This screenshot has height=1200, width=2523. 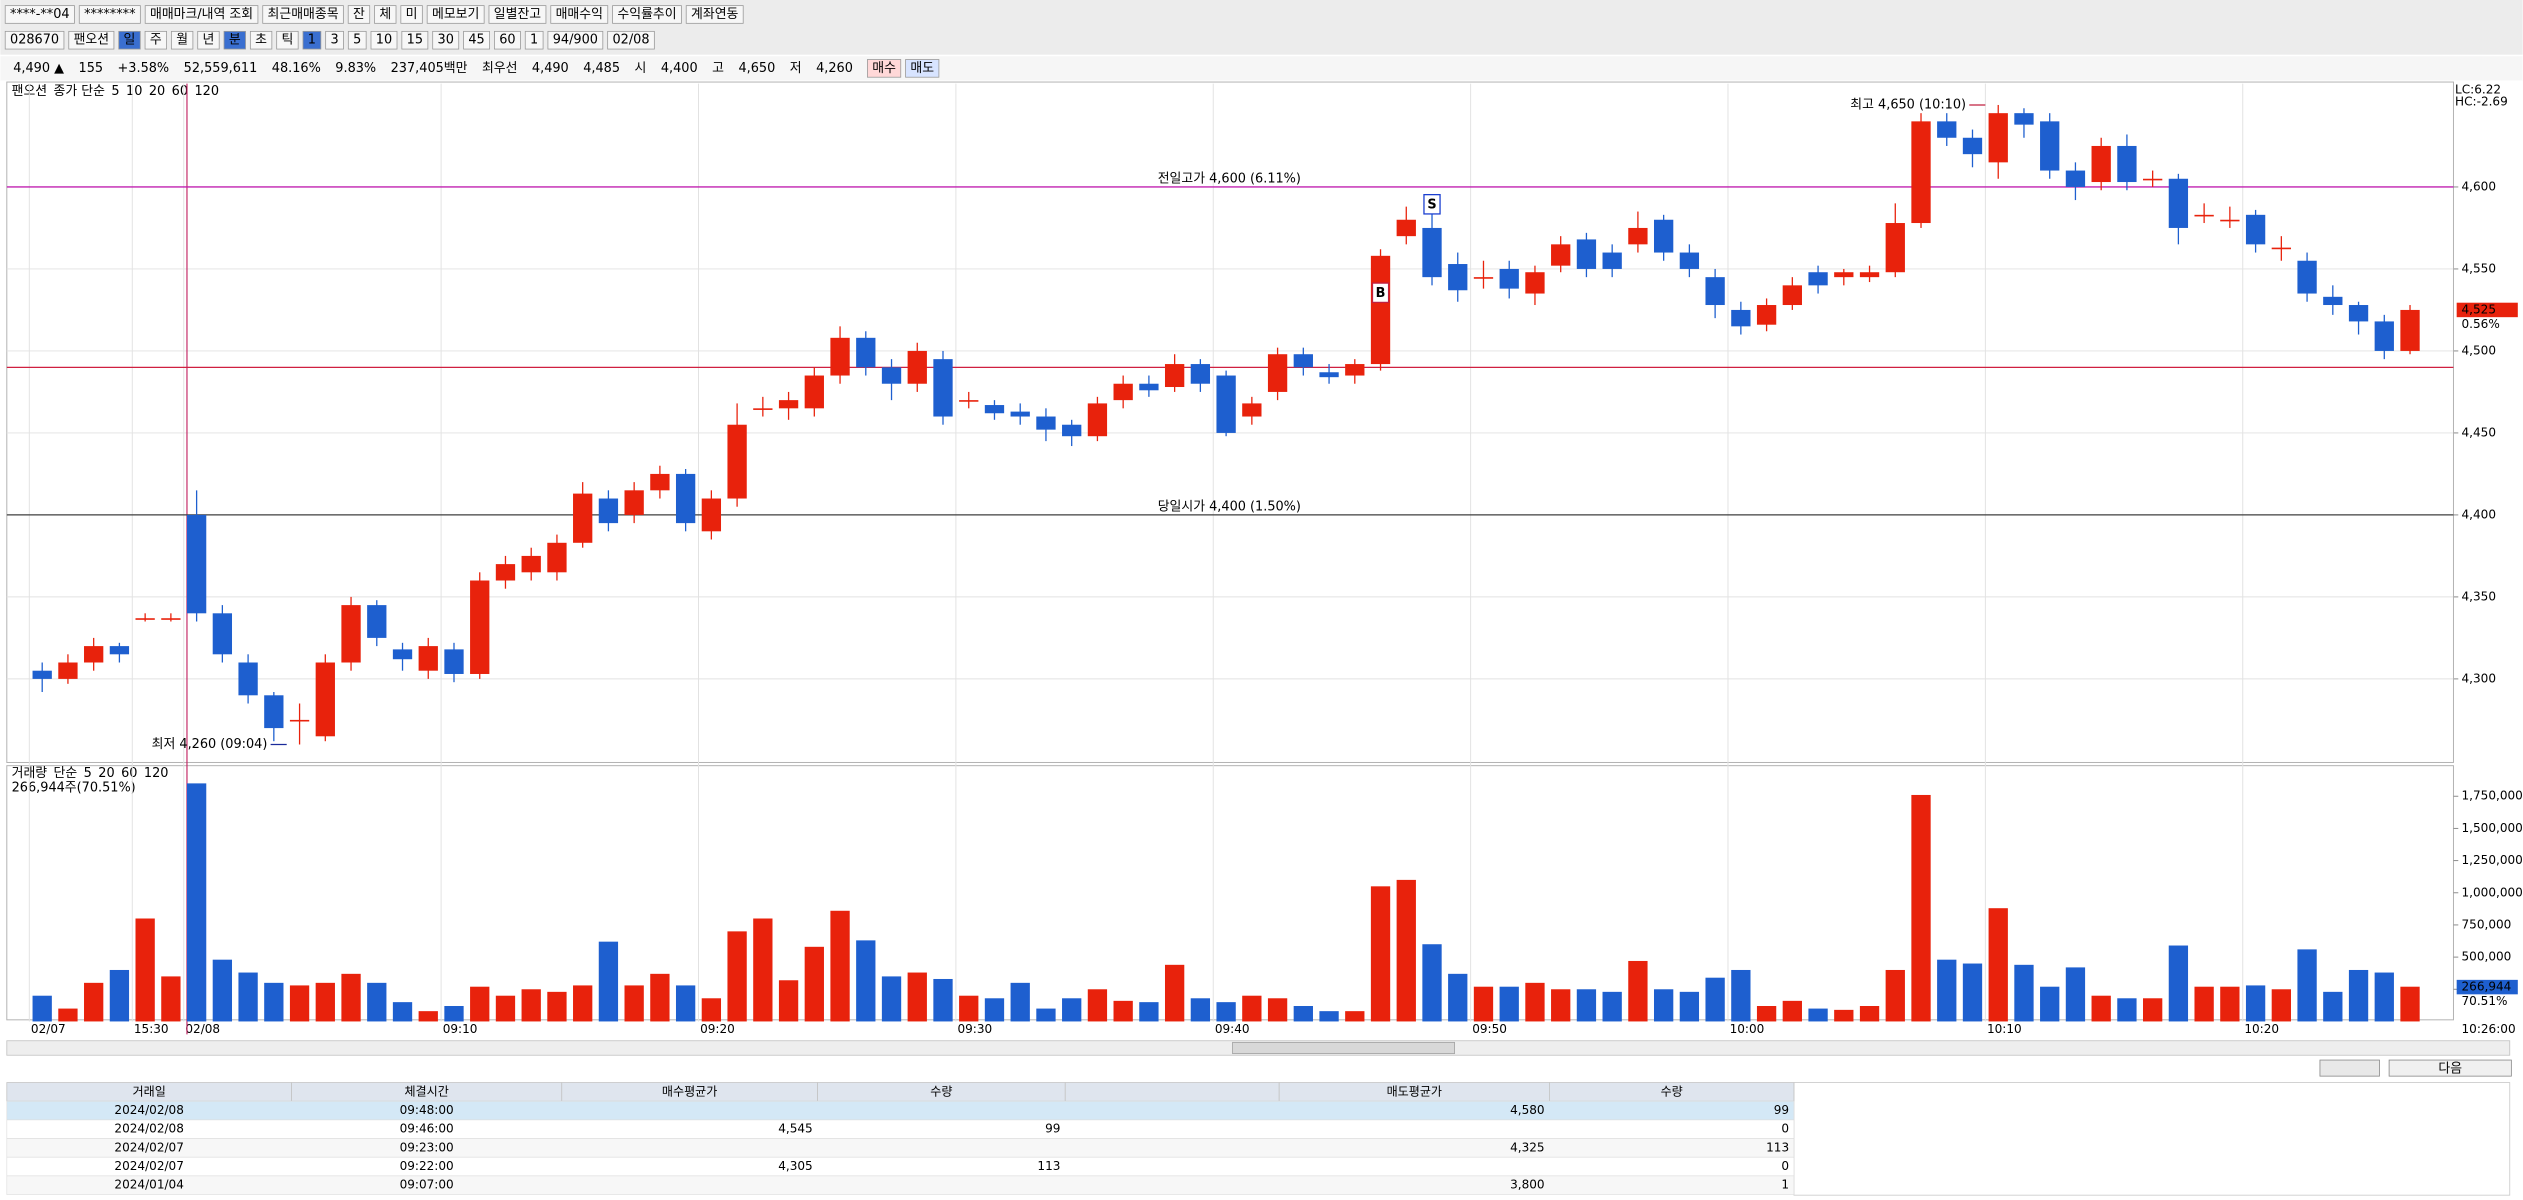 I want to click on toolbar-button-label: 틱, so click(x=287, y=40).